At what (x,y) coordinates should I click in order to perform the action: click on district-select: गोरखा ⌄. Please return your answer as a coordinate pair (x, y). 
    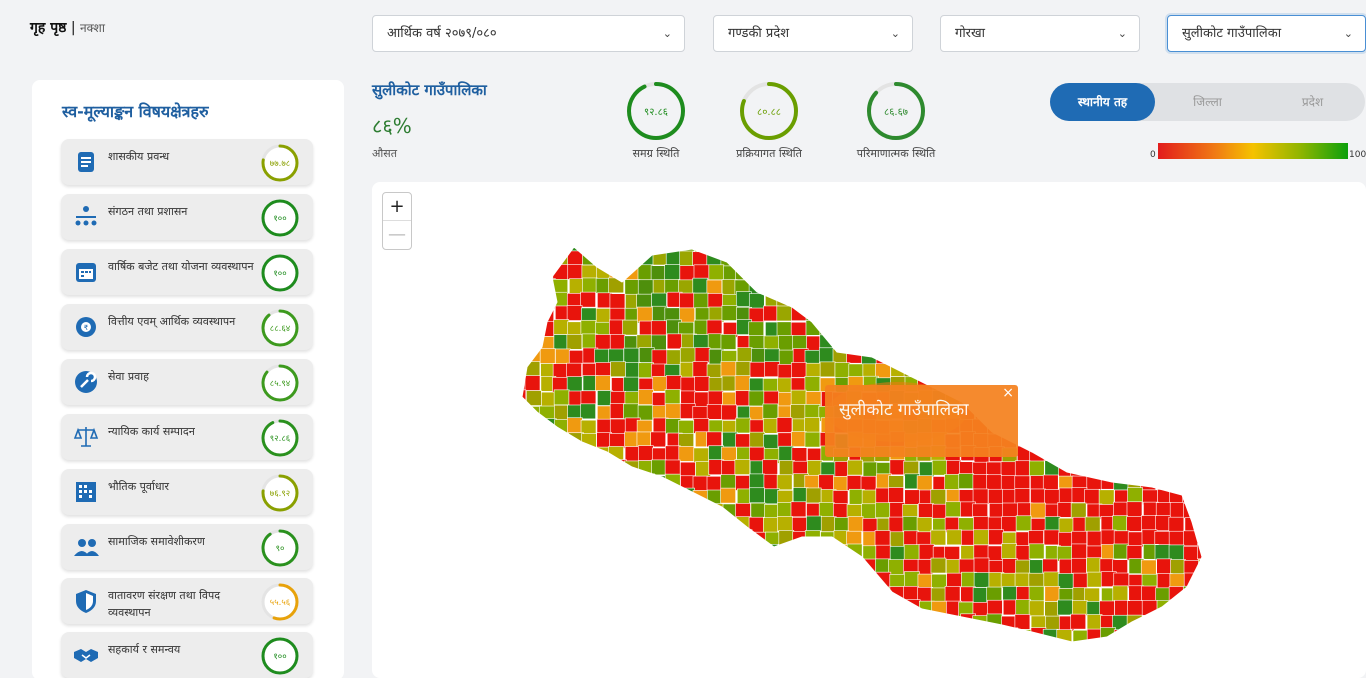
    Looking at the image, I should click on (1040, 33).